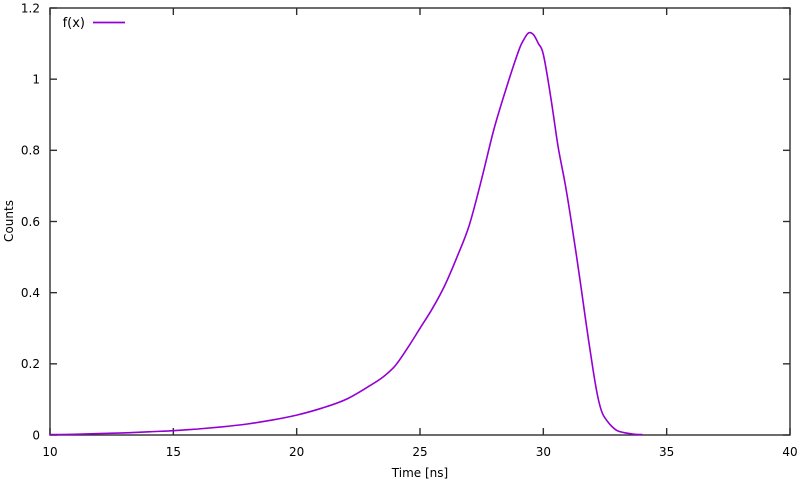 This screenshot has width=800, height=485. What do you see at coordinates (789, 452) in the screenshot?
I see `tick-label: 40` at bounding box center [789, 452].